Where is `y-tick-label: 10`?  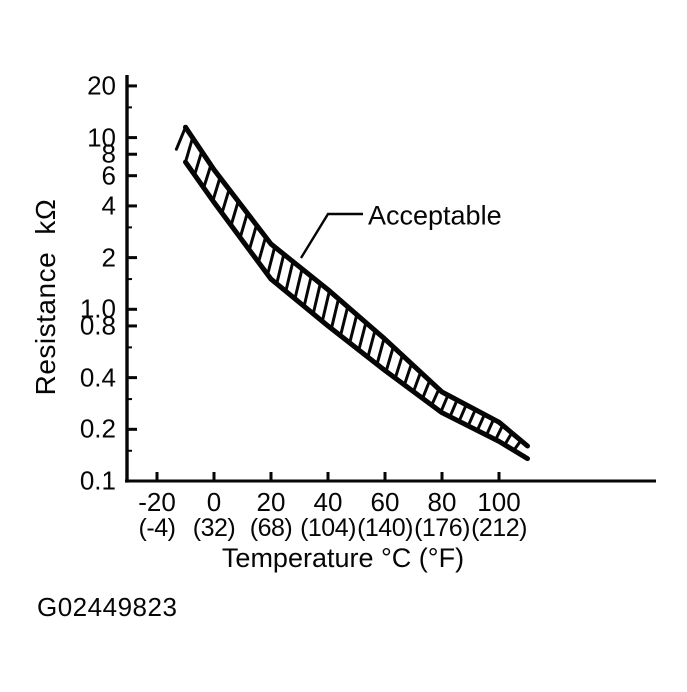 y-tick-label: 10 is located at coordinates (101, 137).